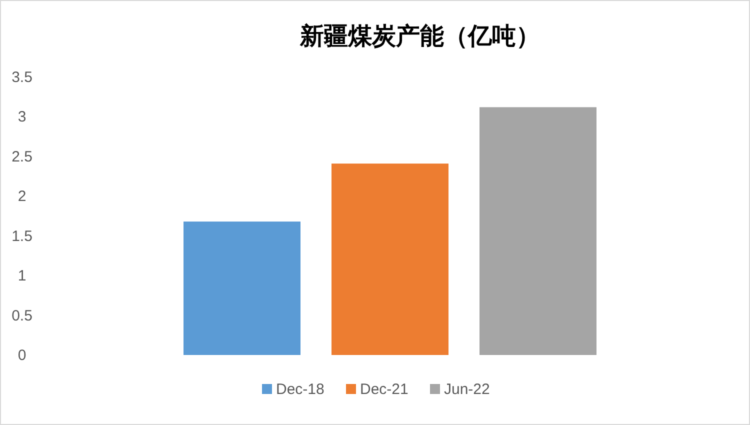  Describe the element at coordinates (384, 389) in the screenshot. I see `legend-label: Dec-21` at that location.